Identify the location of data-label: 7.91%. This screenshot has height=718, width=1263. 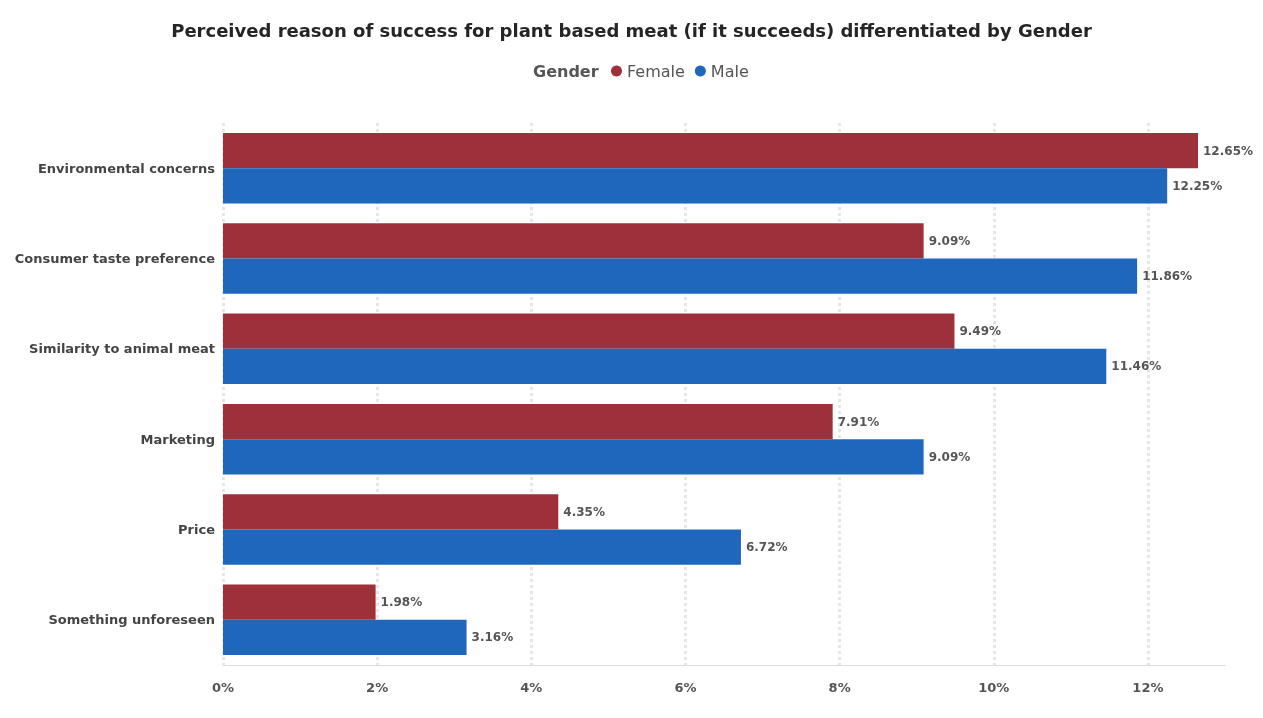
(858, 421).